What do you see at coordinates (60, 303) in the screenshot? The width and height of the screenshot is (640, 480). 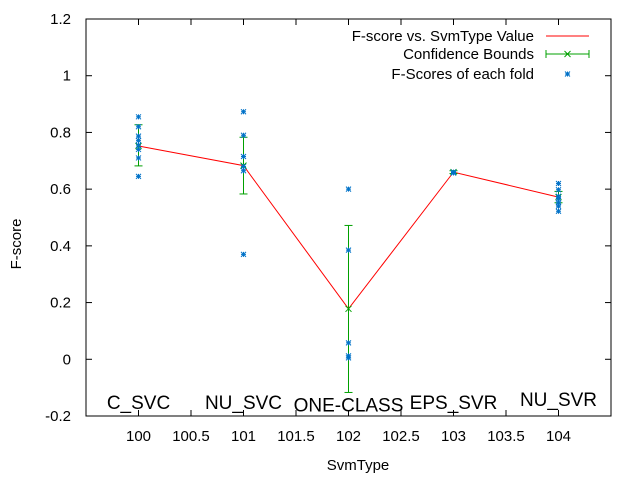 I see `y-tick-label: 0.2` at bounding box center [60, 303].